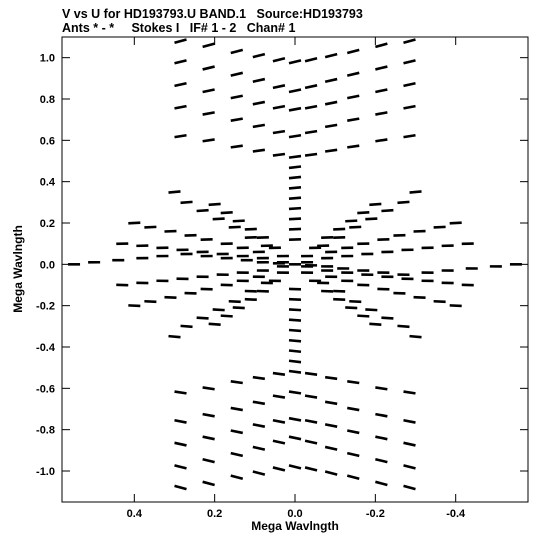 Image resolution: width=540 pixels, height=541 pixels. I want to click on y-tick-label: 0.8, so click(47, 100).